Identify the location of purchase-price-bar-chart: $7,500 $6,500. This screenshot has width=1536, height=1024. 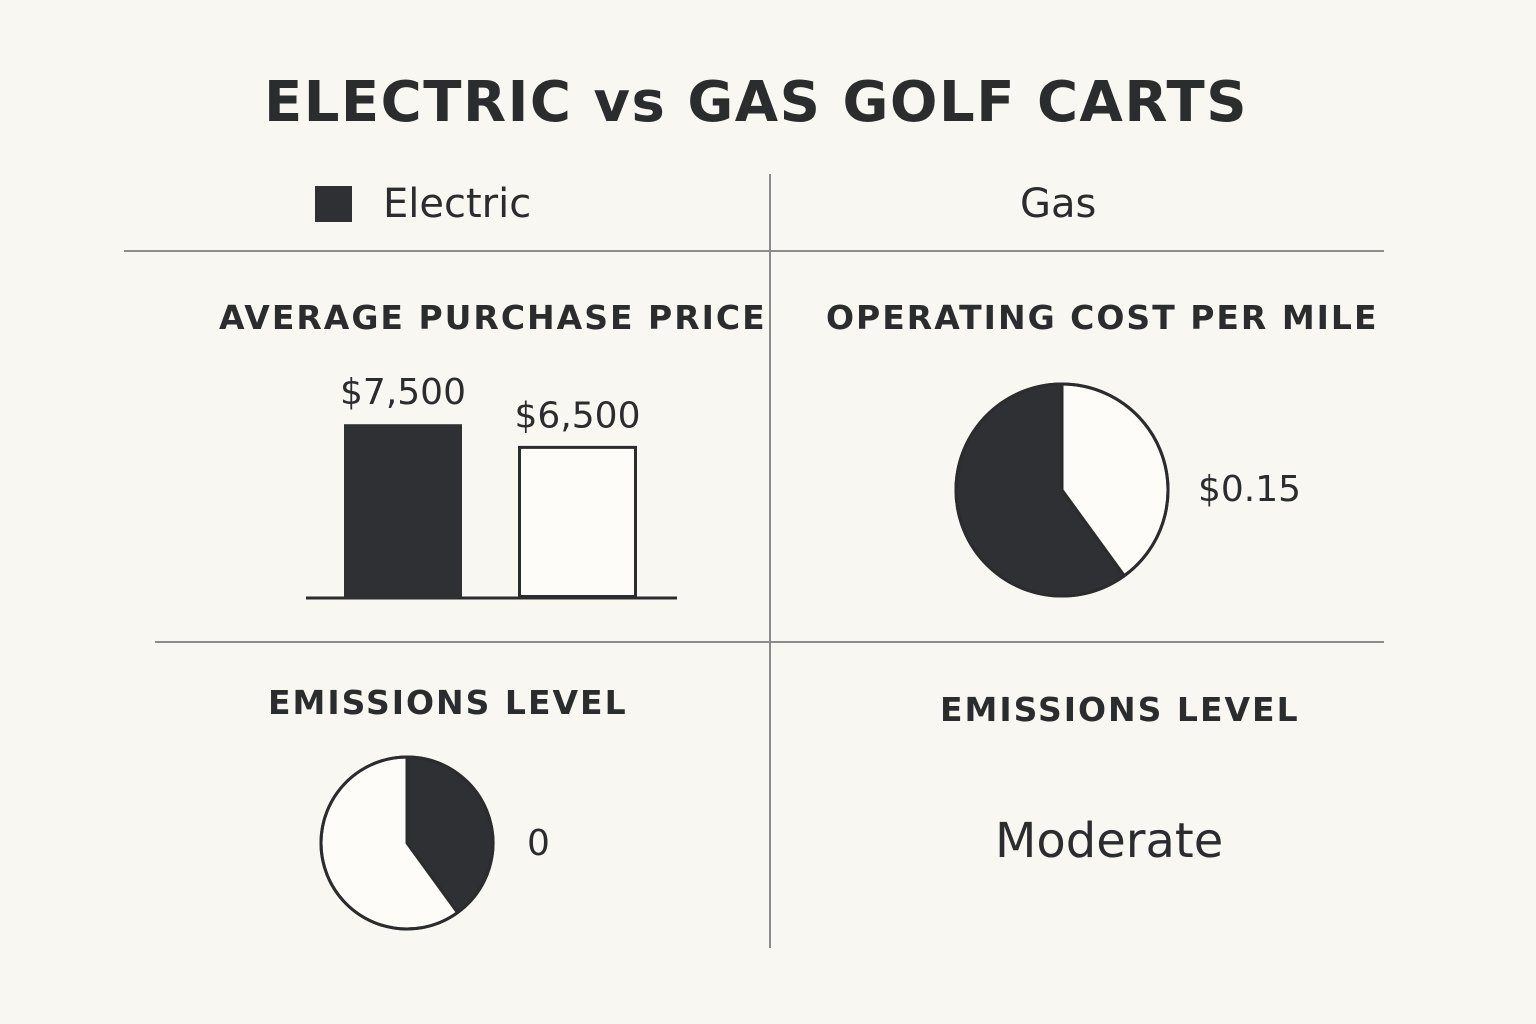
(491, 486).